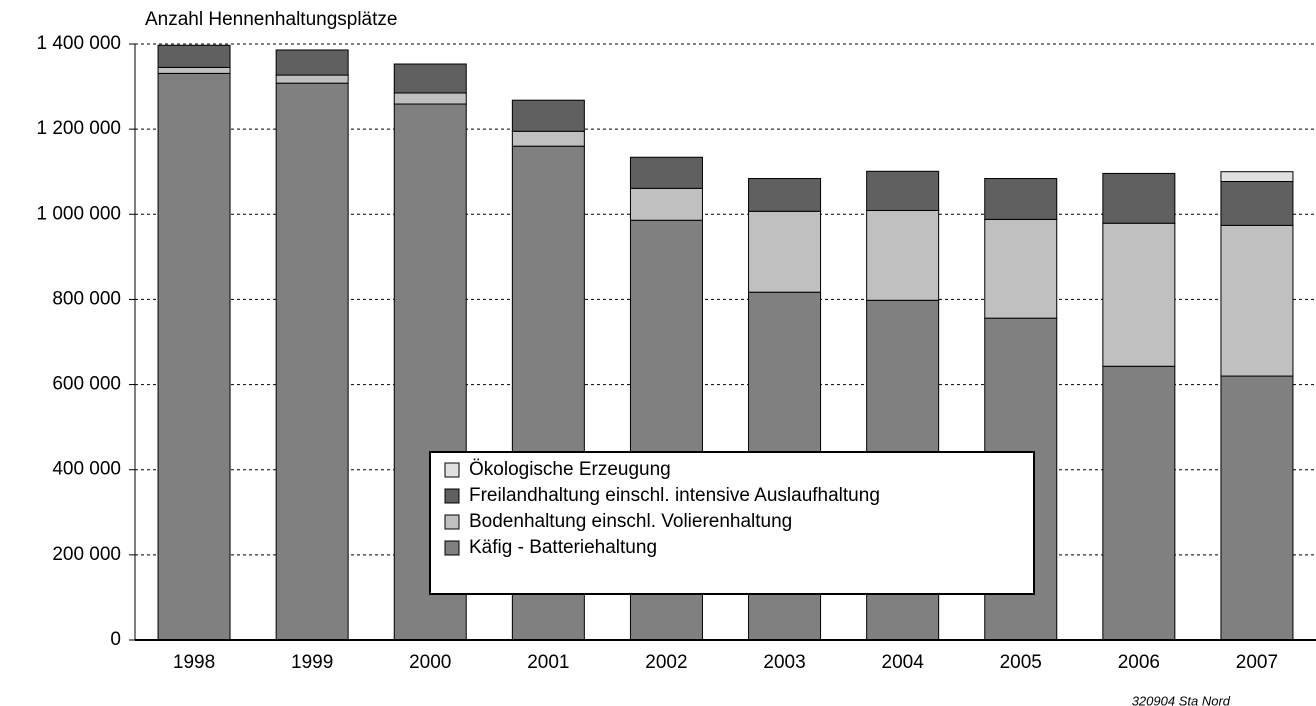 This screenshot has width=1316, height=706. I want to click on x-tick-label: 2006, so click(1139, 662).